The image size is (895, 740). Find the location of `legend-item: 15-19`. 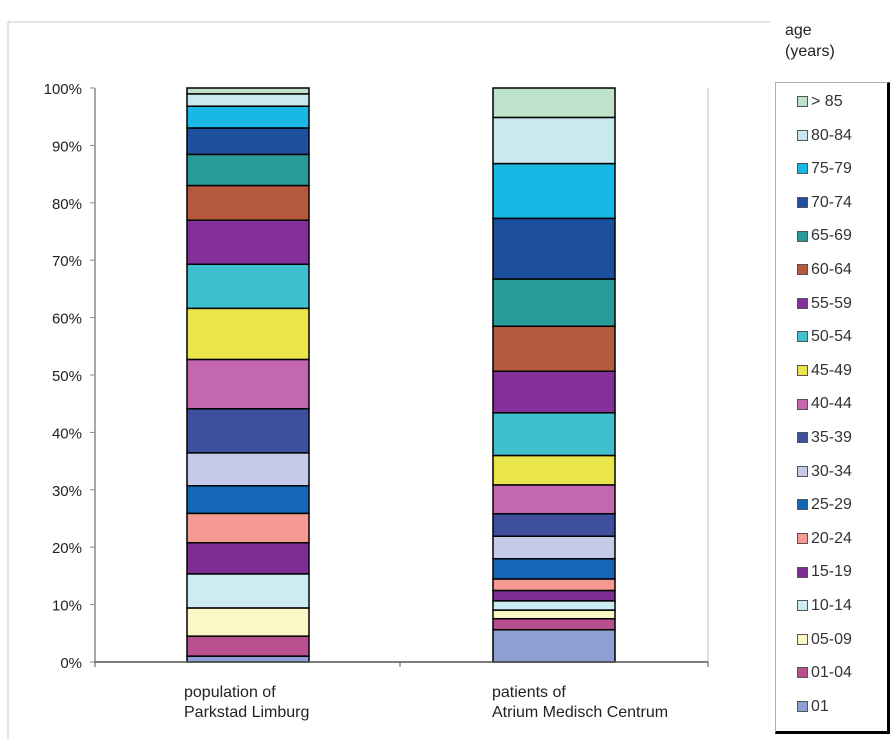

legend-item: 15-19 is located at coordinates (824, 572).